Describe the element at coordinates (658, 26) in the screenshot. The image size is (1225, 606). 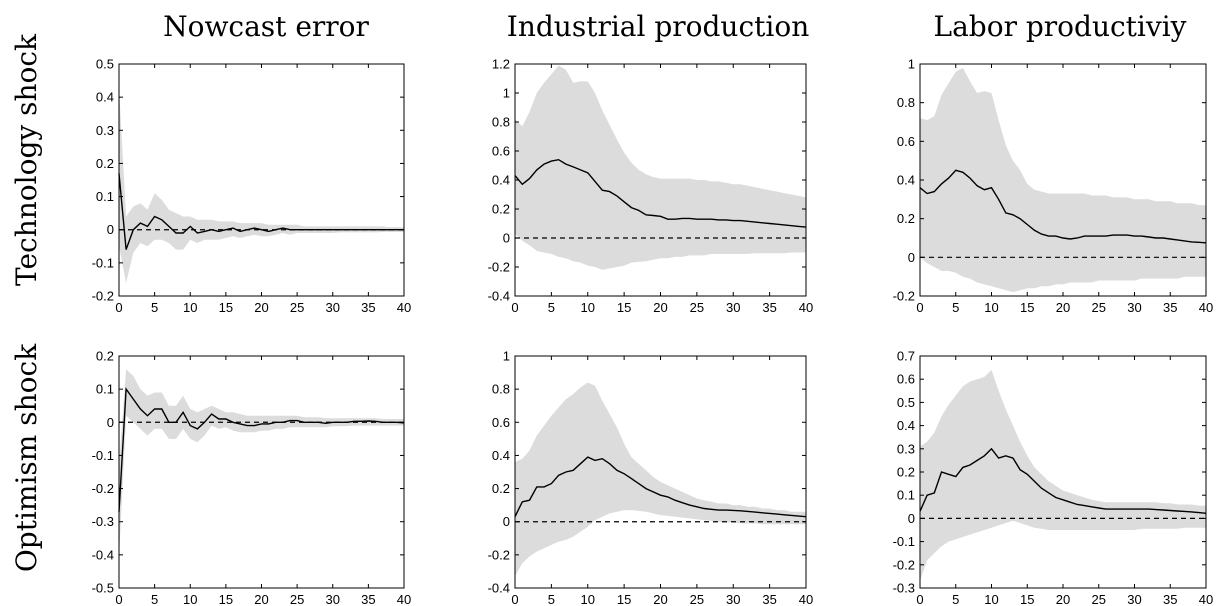
I see `column-title-industrial-production: Industrial production` at that location.